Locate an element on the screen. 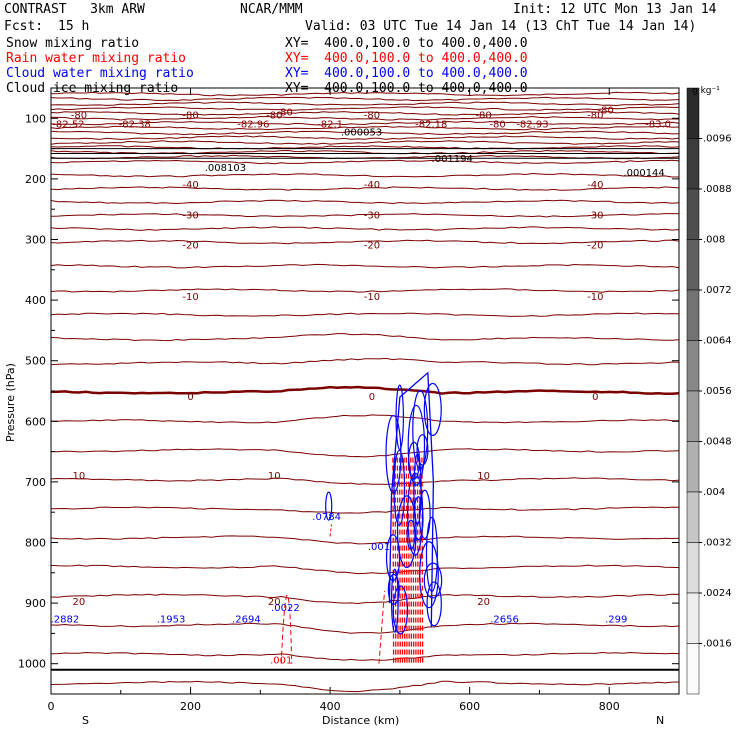 The width and height of the screenshot is (740, 740). colorbar-label: .0096 is located at coordinates (717, 139).